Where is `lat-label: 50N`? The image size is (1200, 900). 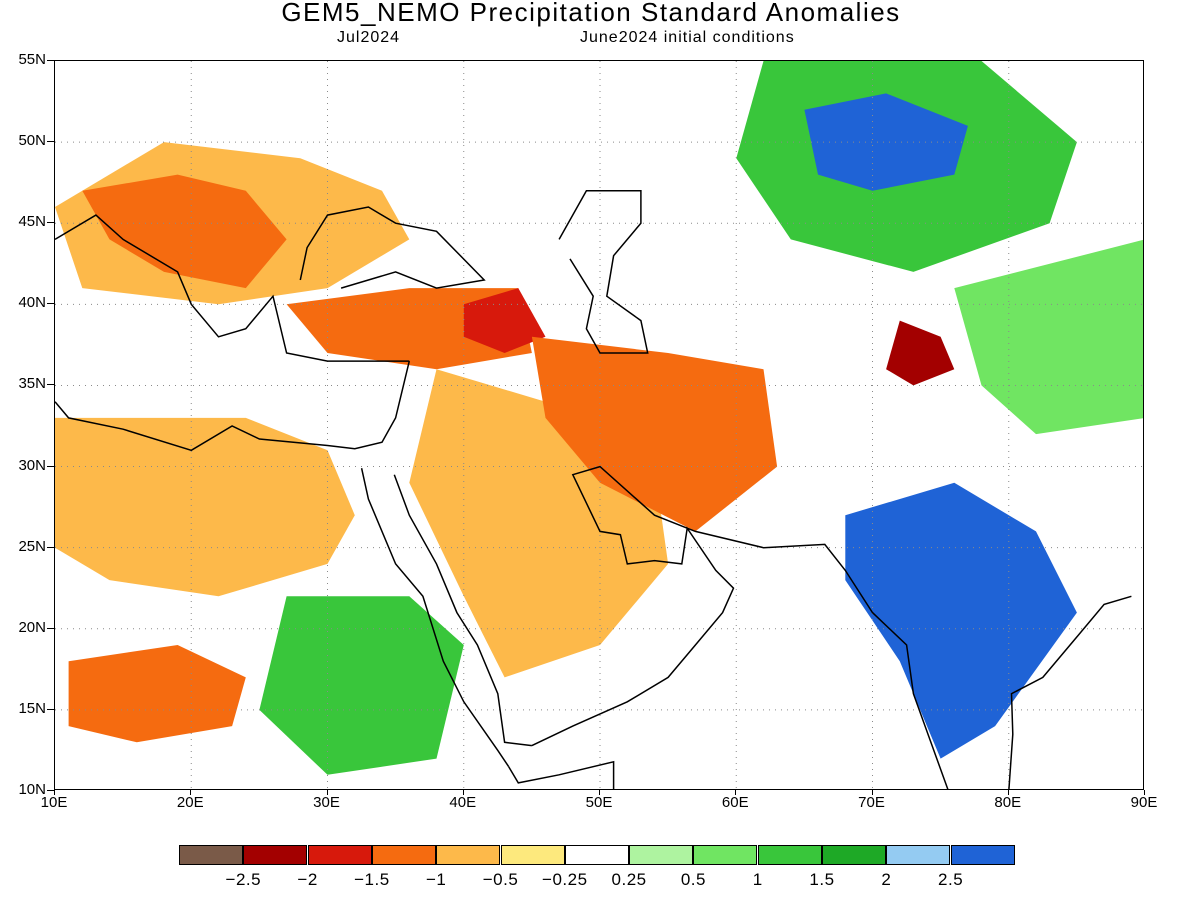 lat-label: 50N is located at coordinates (32, 141).